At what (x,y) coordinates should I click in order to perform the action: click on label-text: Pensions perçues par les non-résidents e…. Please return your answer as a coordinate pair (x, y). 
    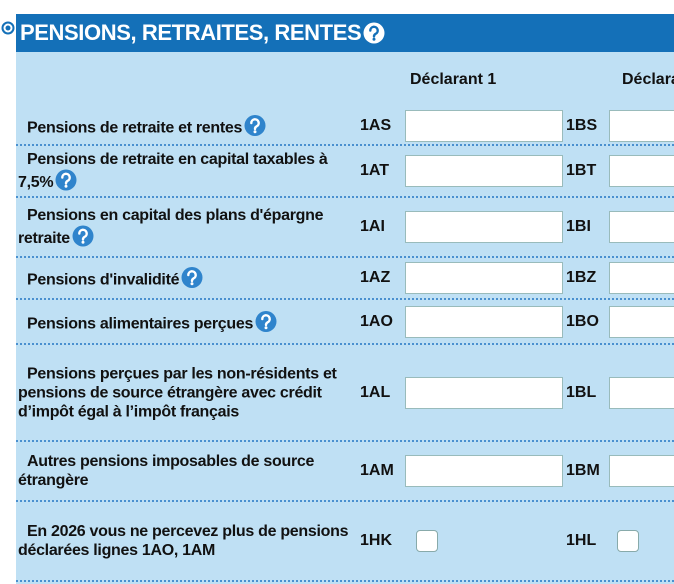
    Looking at the image, I should click on (177, 392).